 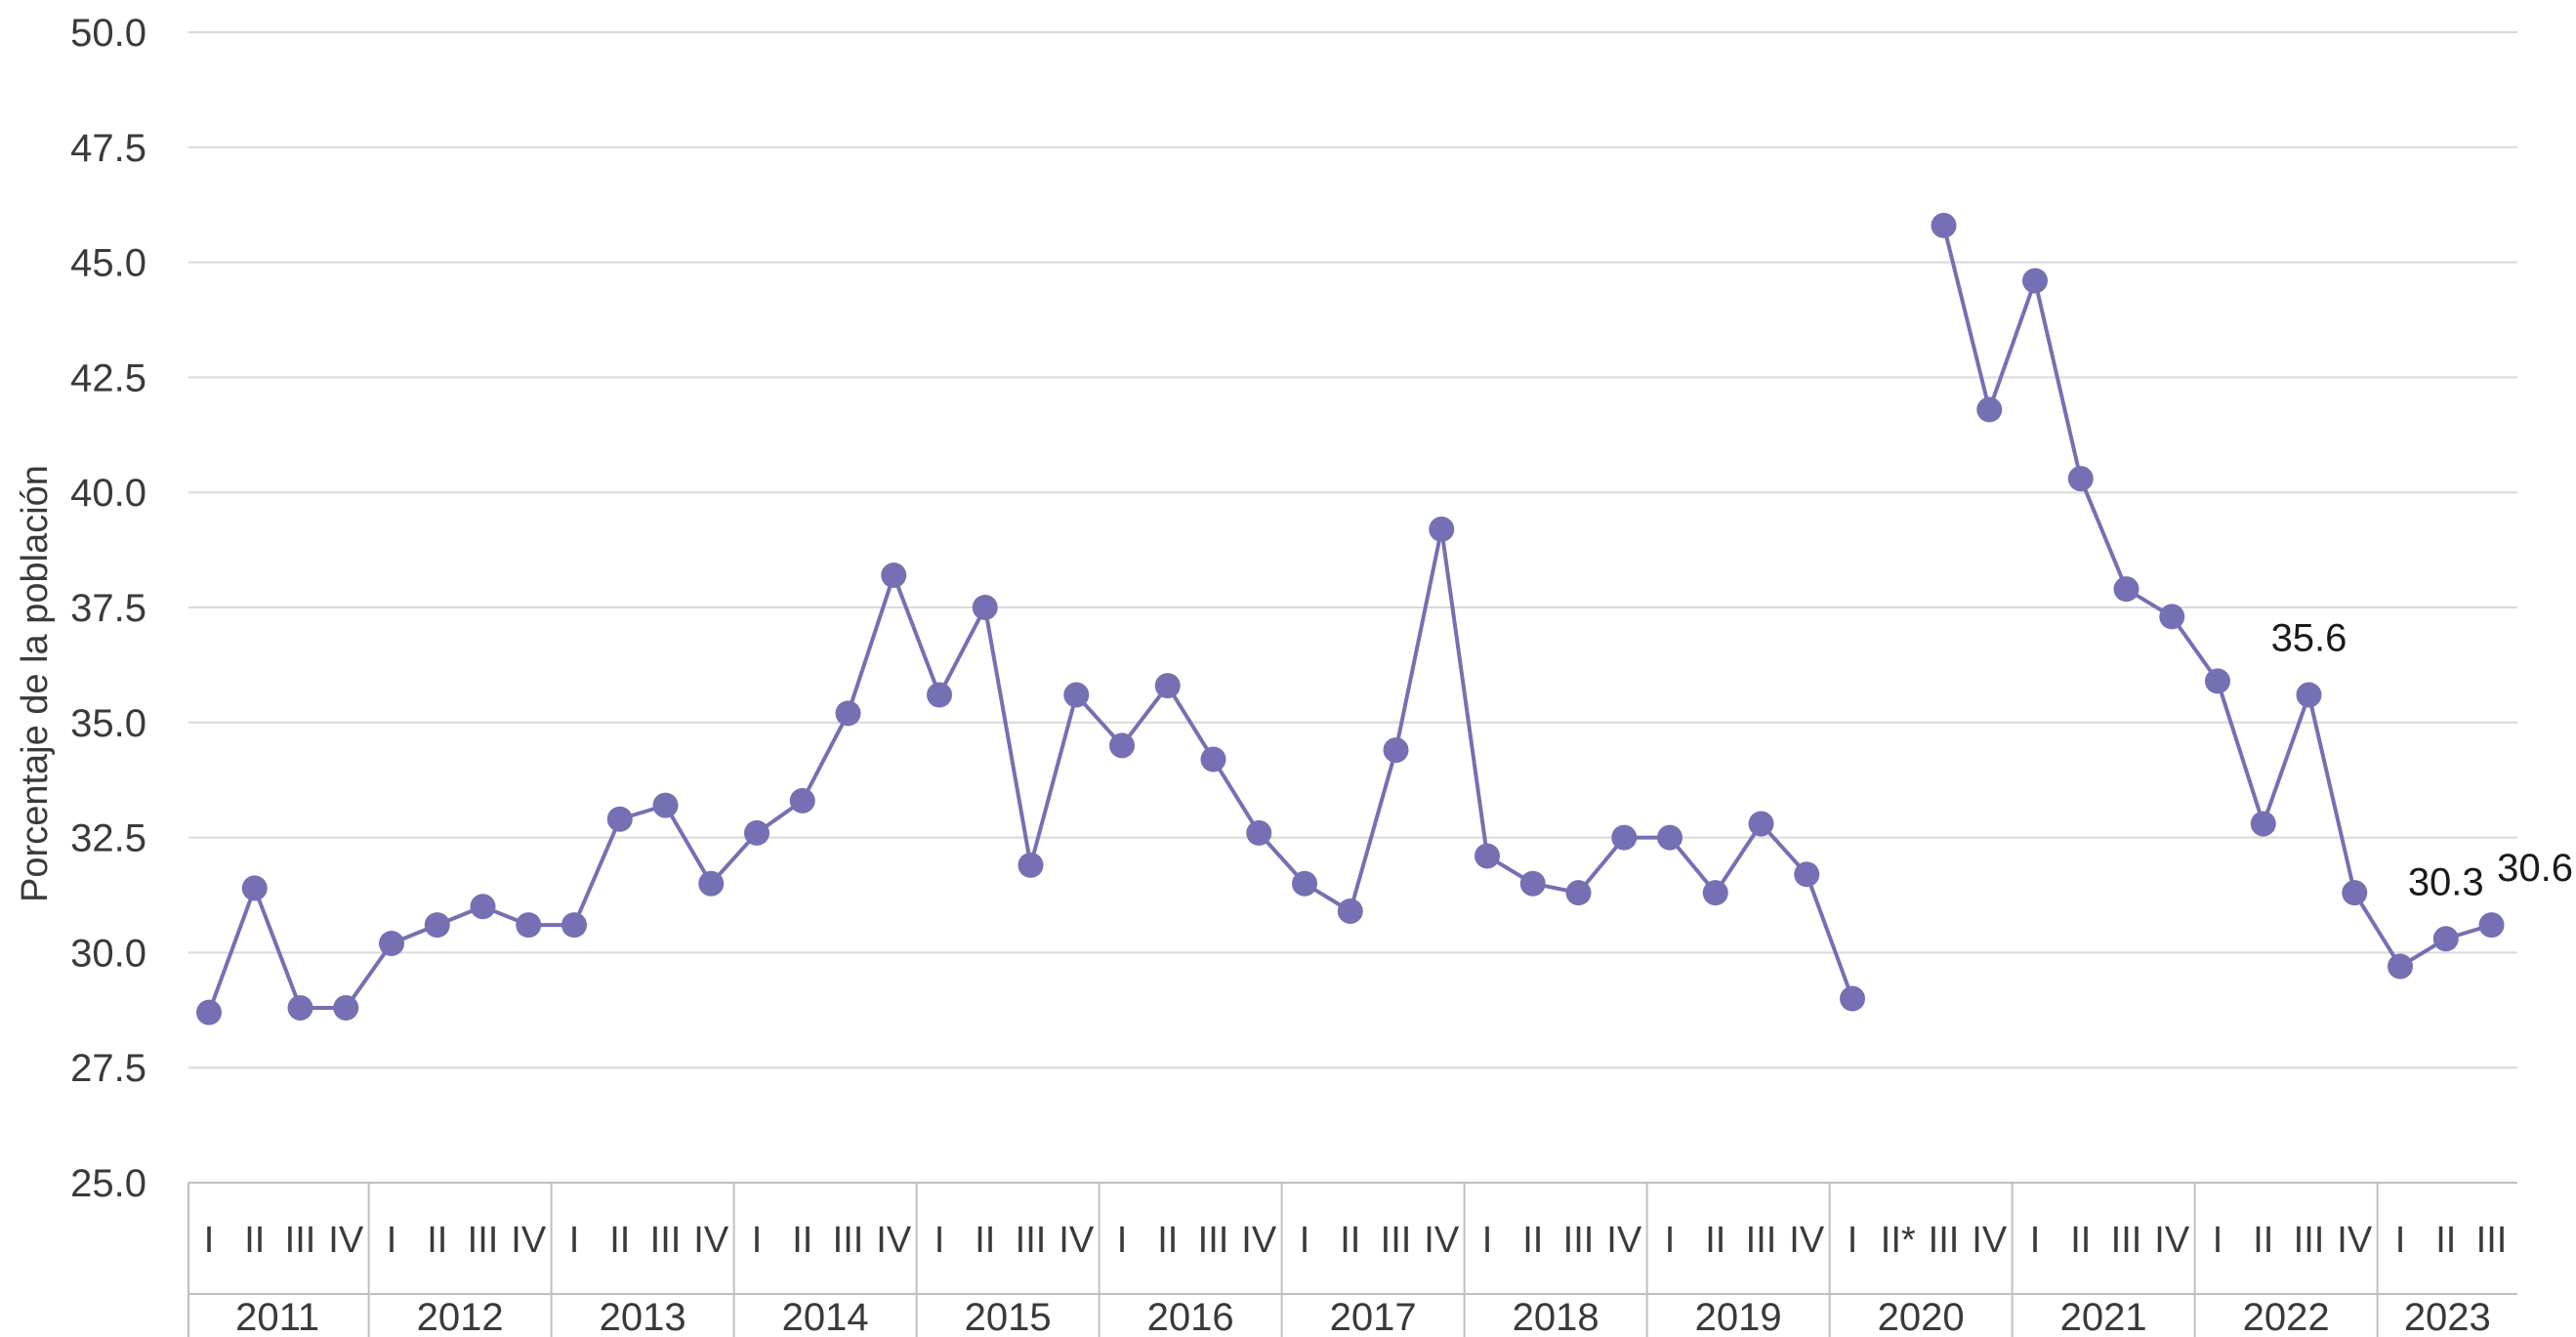 What do you see at coordinates (2103, 1316) in the screenshot?
I see `year-tick-label: 2021` at bounding box center [2103, 1316].